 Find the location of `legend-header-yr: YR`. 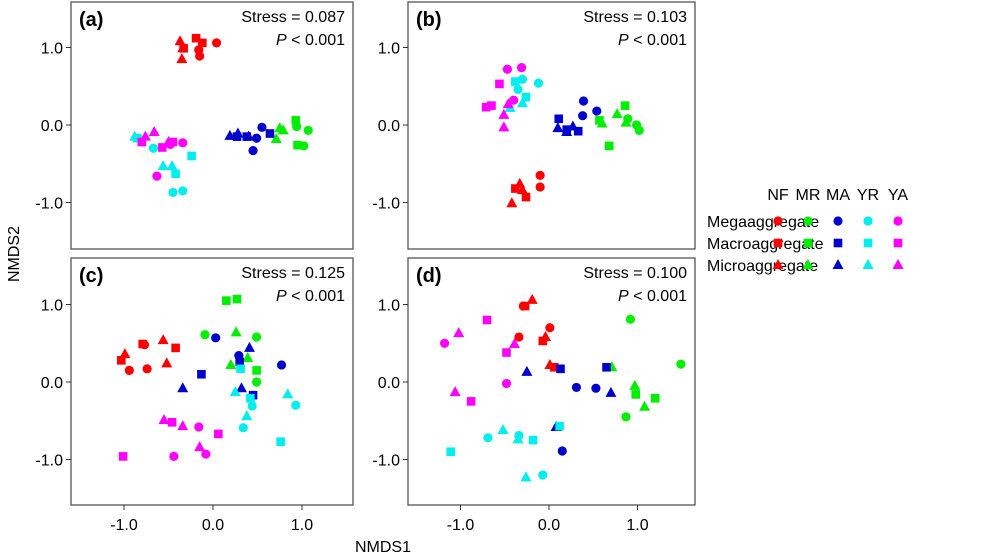

legend-header-yr: YR is located at coordinates (868, 195).